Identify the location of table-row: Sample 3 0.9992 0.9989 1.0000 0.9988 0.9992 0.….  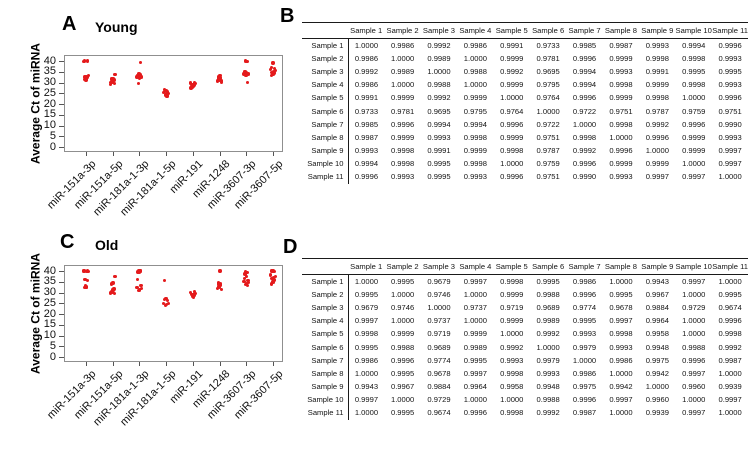
(525, 71).